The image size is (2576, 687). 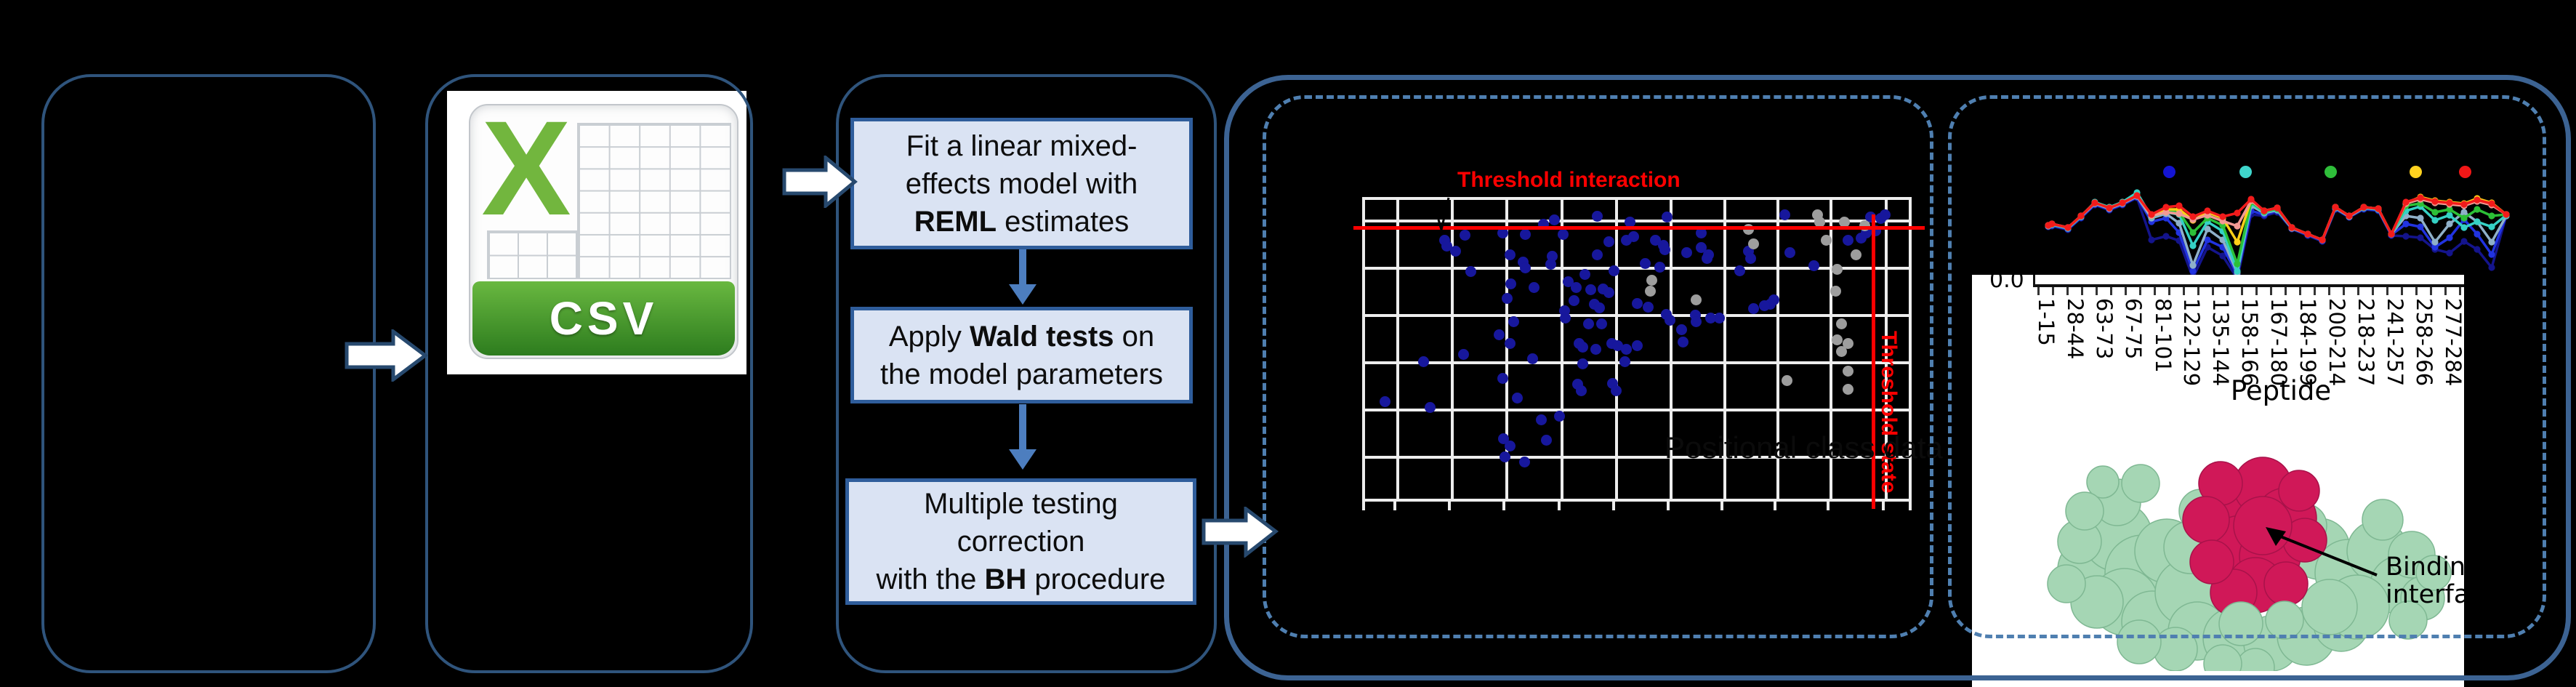 I want to click on scatter-title: Threshold interaction, so click(x=1569, y=180).